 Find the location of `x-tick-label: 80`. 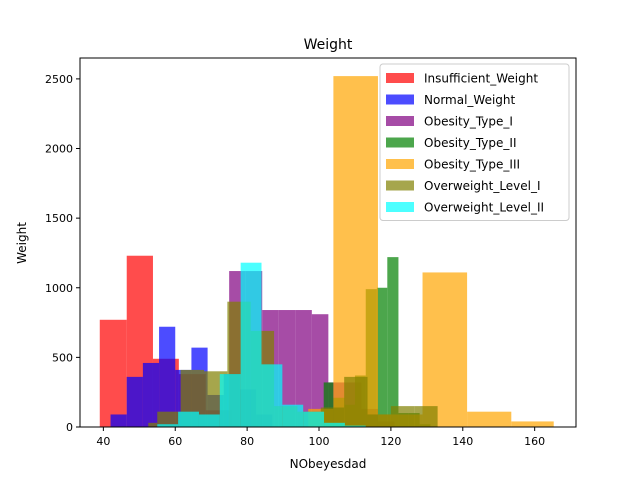

x-tick-label: 80 is located at coordinates (247, 441).